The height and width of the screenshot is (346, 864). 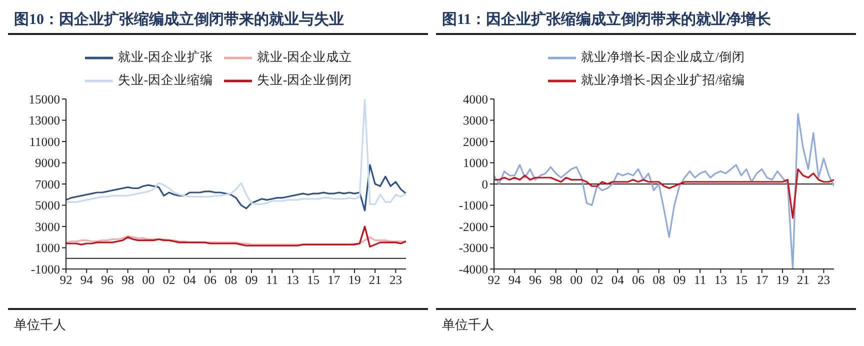 What do you see at coordinates (165, 57) in the screenshot?
I see `legend-label: 就业-因企业扩张` at bounding box center [165, 57].